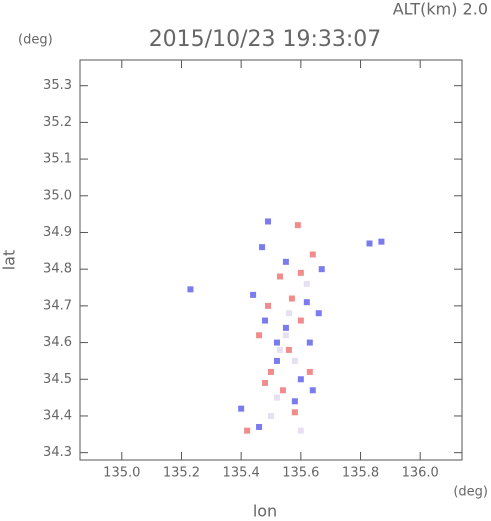 The image size is (491, 521). What do you see at coordinates (300, 473) in the screenshot?
I see `x-tick-label: 135.6` at bounding box center [300, 473].